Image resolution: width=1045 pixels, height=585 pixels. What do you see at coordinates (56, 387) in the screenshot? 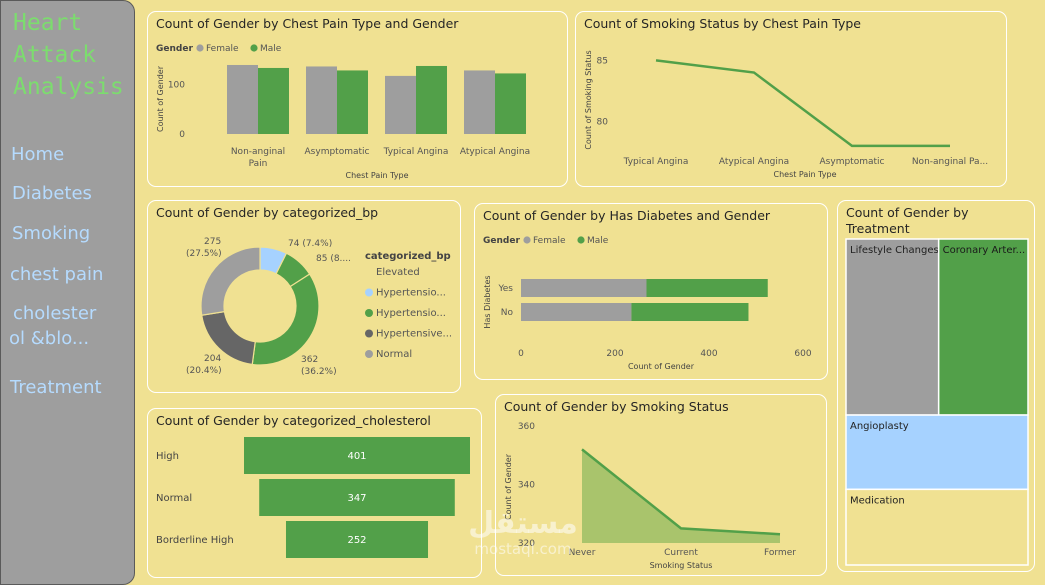
I see `nav-treatment: Treatment` at bounding box center [56, 387].